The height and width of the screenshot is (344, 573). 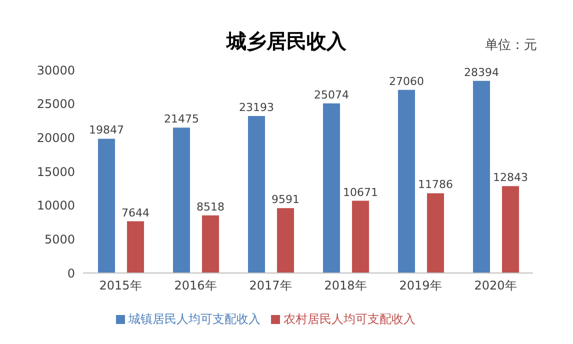 I want to click on x-tick-label: 2020年, so click(x=495, y=285).